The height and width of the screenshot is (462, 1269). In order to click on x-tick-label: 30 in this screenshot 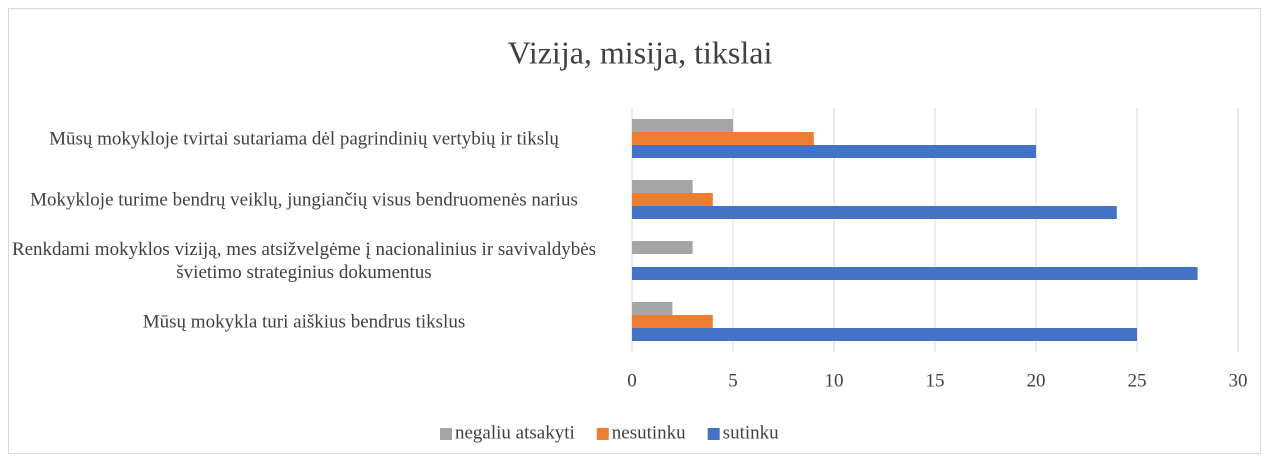, I will do `click(1238, 380)`.